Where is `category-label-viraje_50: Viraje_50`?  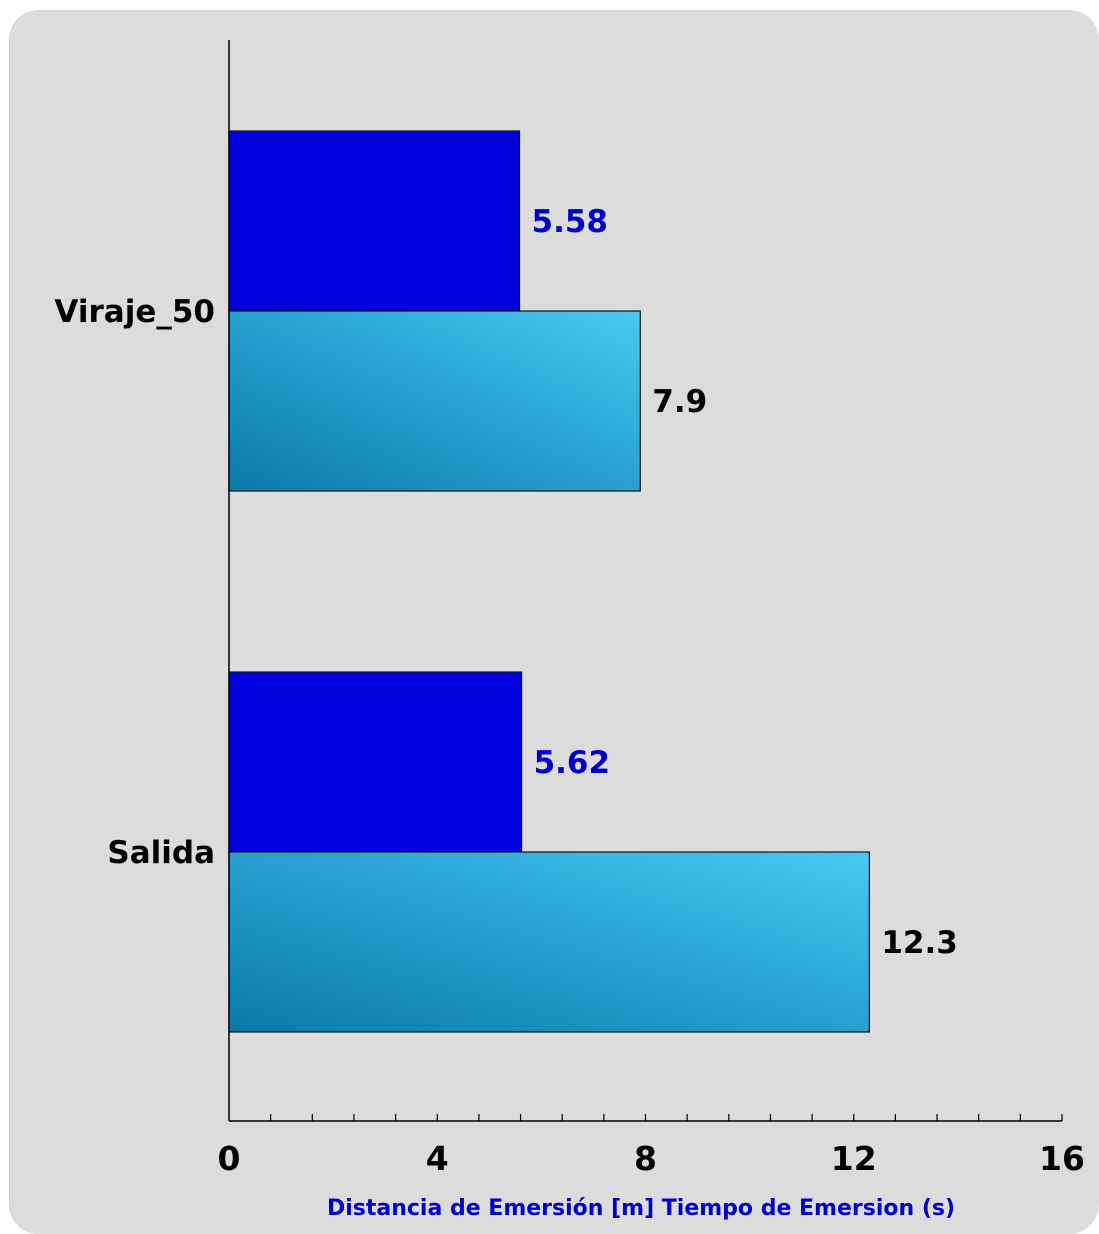
category-label-viraje_50: Viraje_50 is located at coordinates (134, 312).